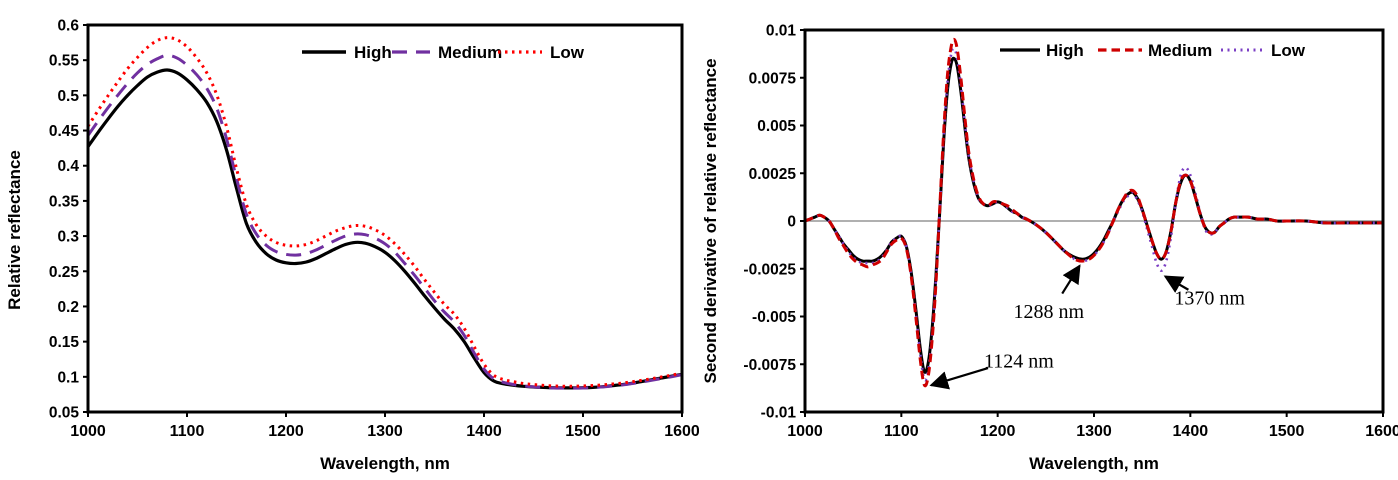  What do you see at coordinates (68, 96) in the screenshot?
I see `y-tick-label: 0.5` at bounding box center [68, 96].